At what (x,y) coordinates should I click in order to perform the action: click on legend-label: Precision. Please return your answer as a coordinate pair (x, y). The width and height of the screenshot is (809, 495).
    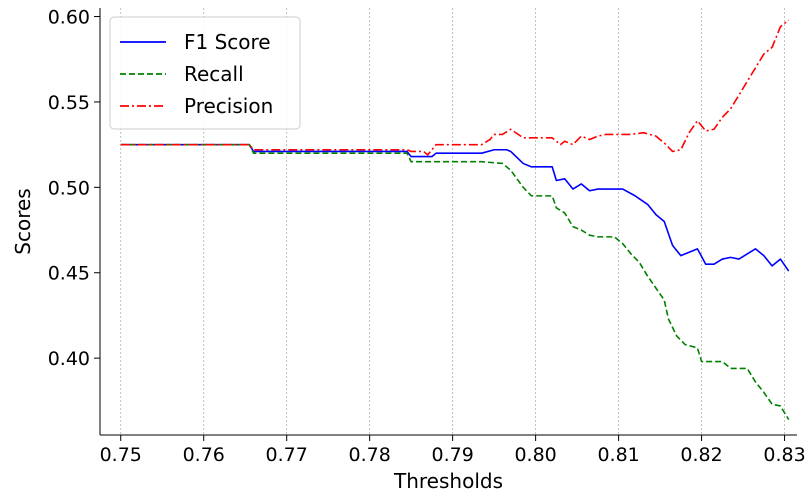
    Looking at the image, I should click on (228, 106).